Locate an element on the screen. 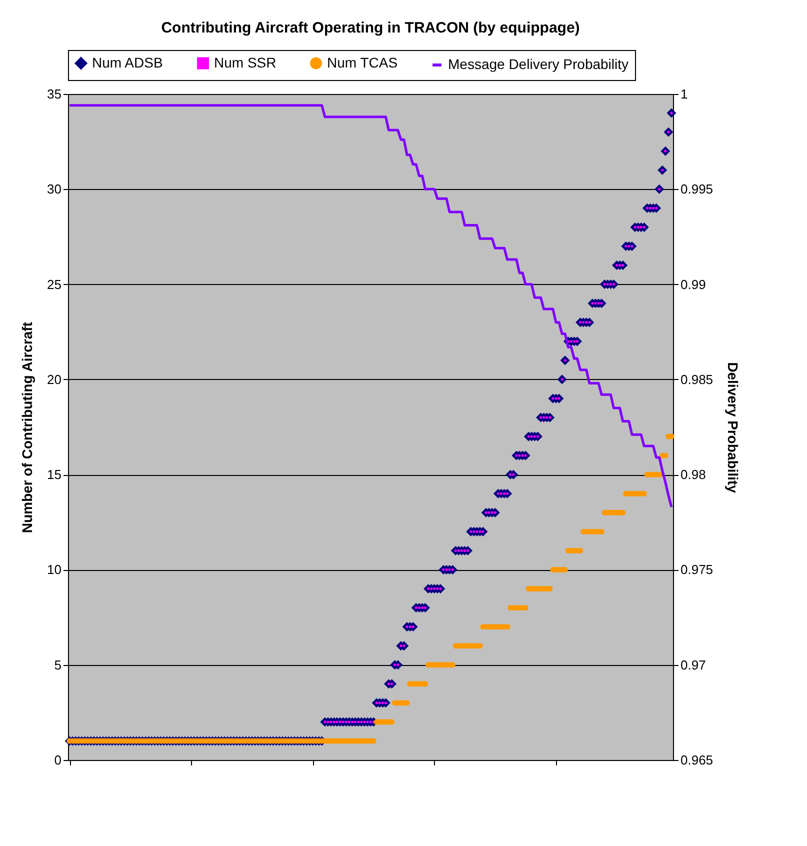  y2-tick-label: 0.98 is located at coordinates (693, 474).